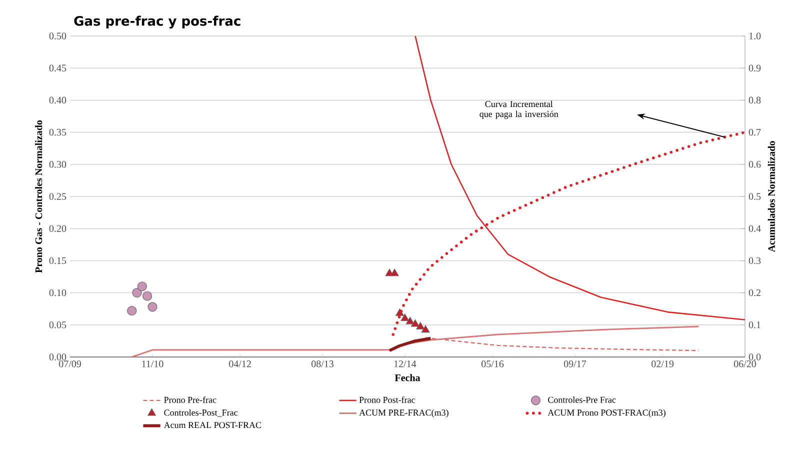 This screenshot has width=803, height=460. What do you see at coordinates (754, 228) in the screenshot?
I see `y2-tick-label: 0.4` at bounding box center [754, 228].